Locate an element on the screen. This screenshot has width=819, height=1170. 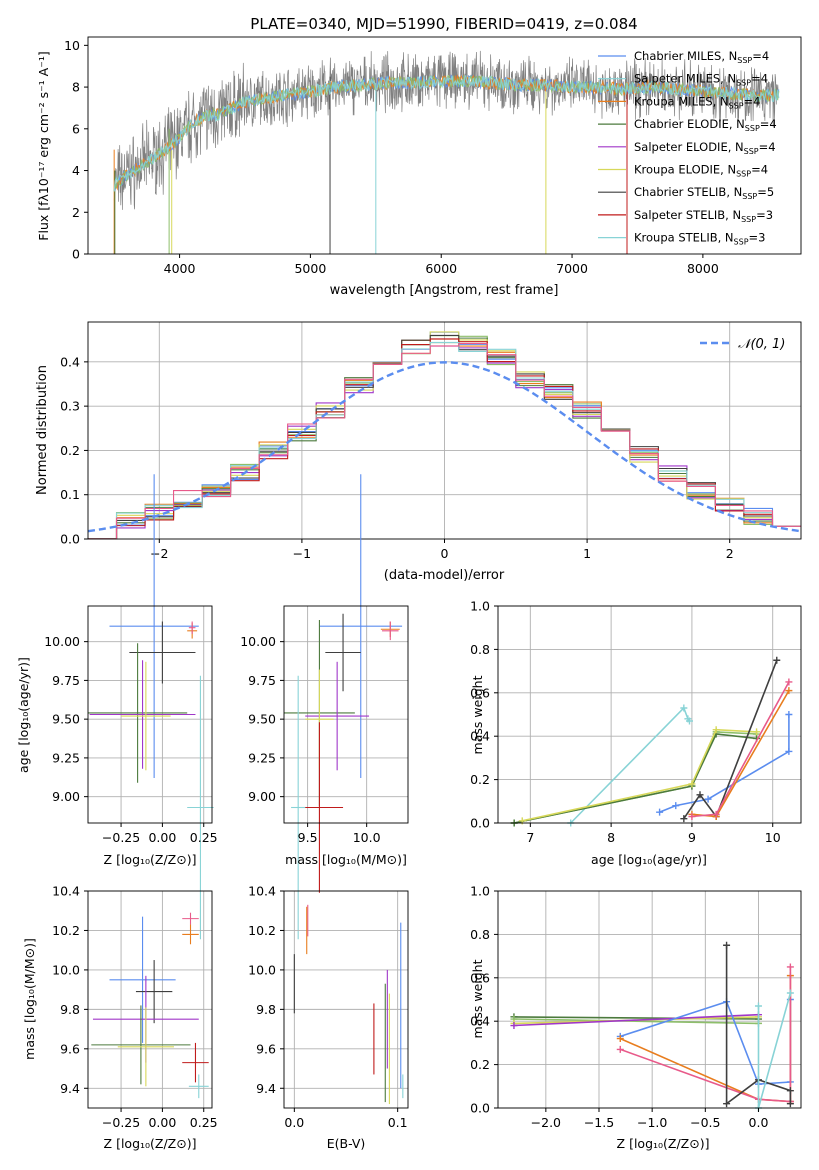
spectrum-x-tick-label: 5000 is located at coordinates (310, 268).